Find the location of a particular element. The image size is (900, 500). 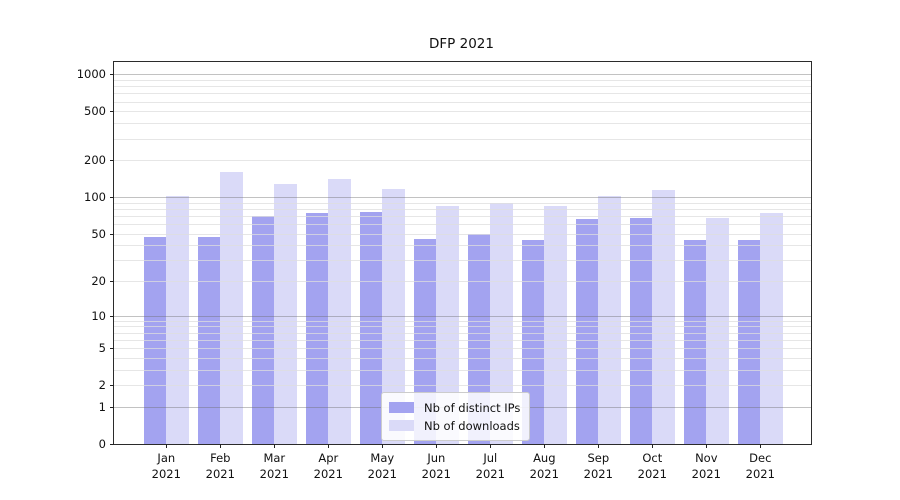

y-tick-label: 20 is located at coordinates (98, 281).